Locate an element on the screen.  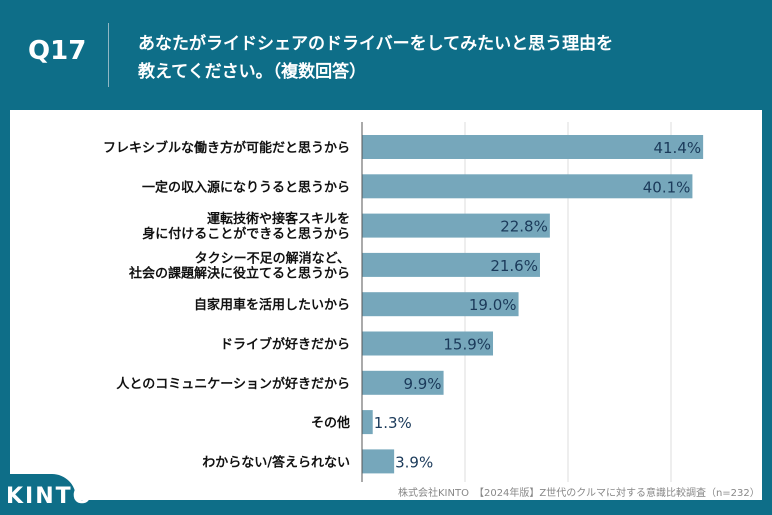
value-label: 3.9% is located at coordinates (414, 462).